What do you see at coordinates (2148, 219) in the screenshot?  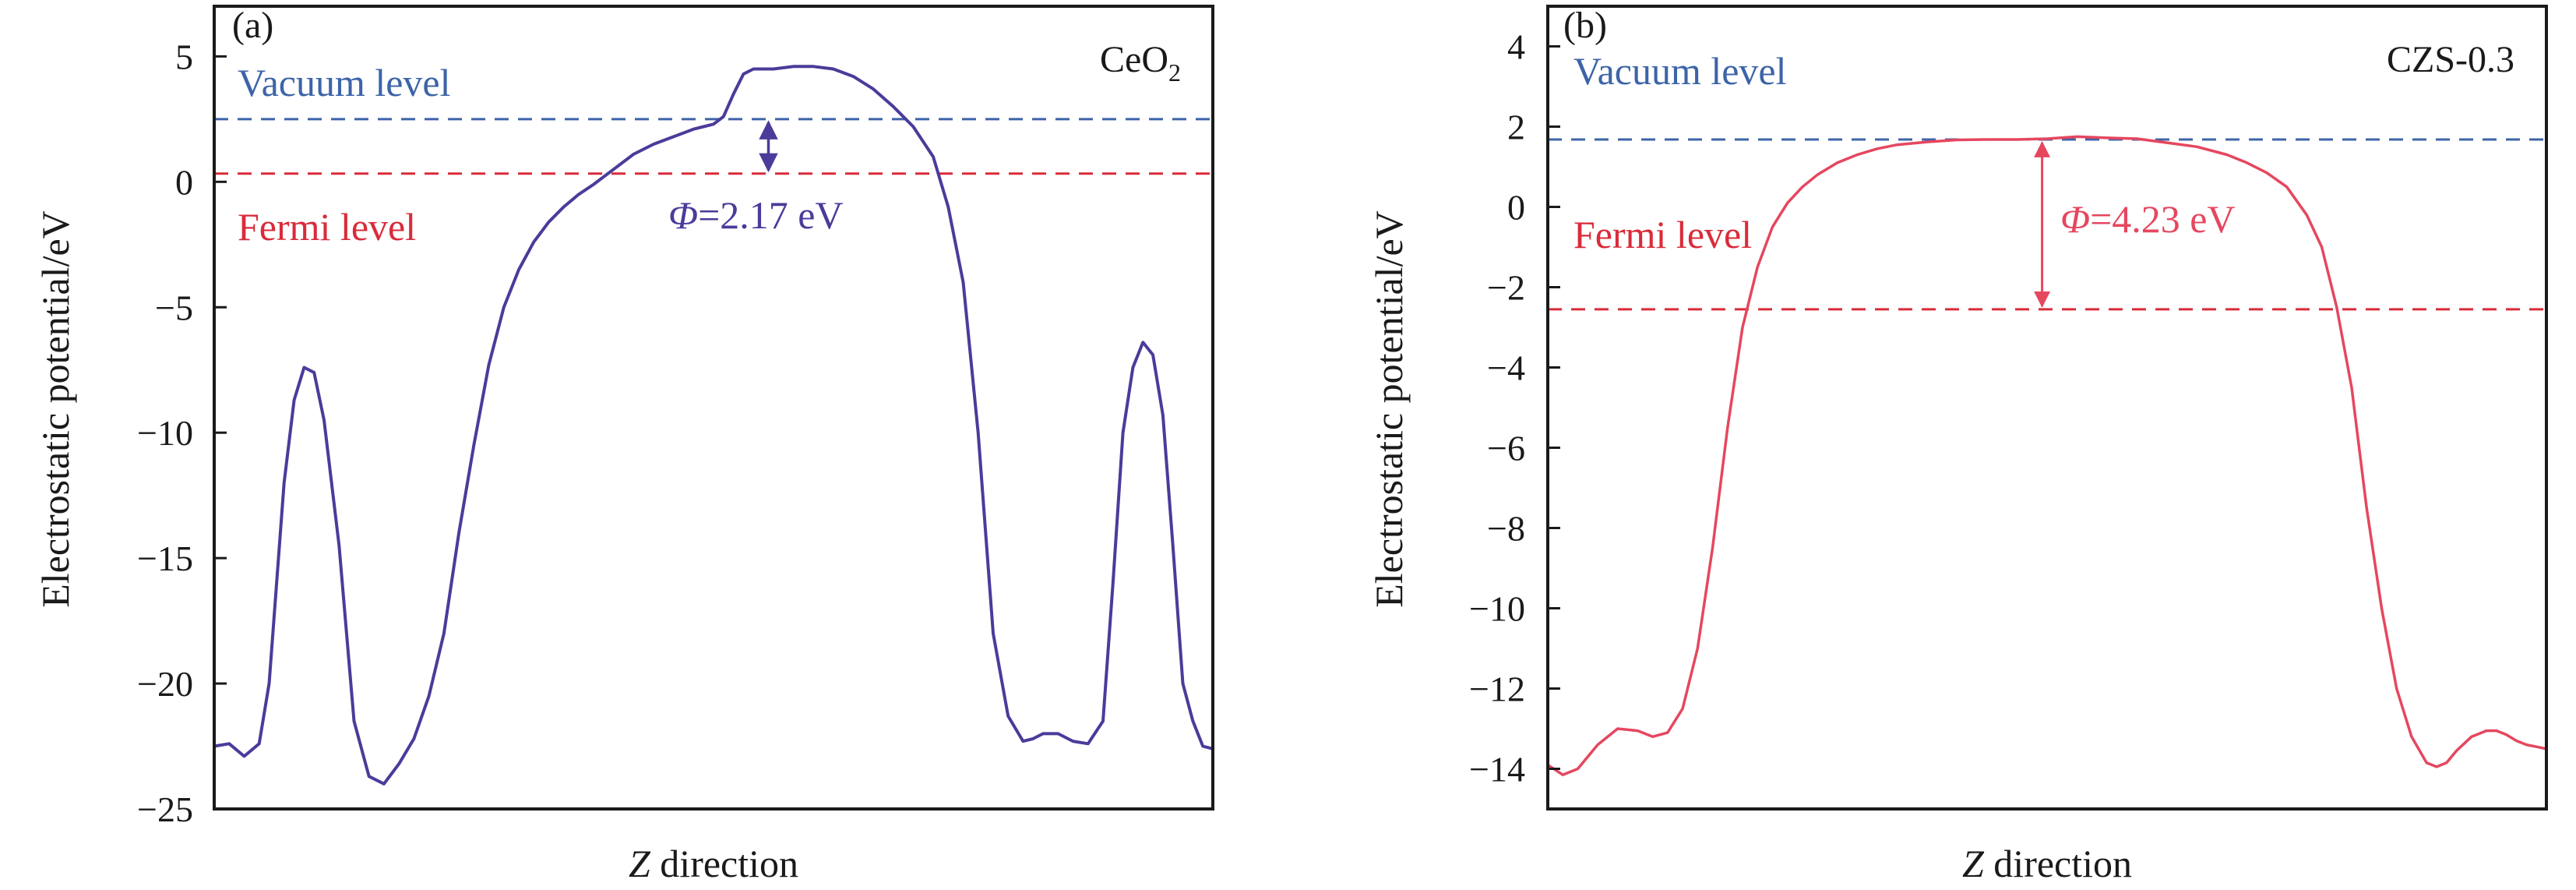 I see `work-function-label: Φ=4.23 eV` at bounding box center [2148, 219].